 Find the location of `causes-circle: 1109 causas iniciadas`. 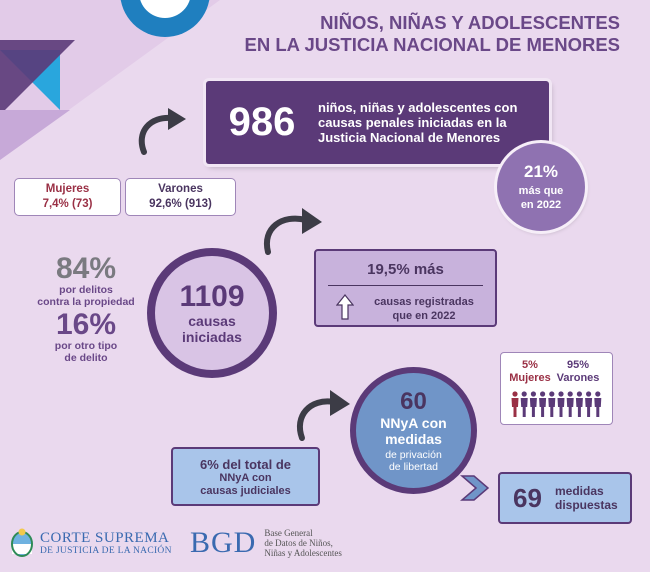

causes-circle: 1109 causas iniciadas is located at coordinates (212, 313).